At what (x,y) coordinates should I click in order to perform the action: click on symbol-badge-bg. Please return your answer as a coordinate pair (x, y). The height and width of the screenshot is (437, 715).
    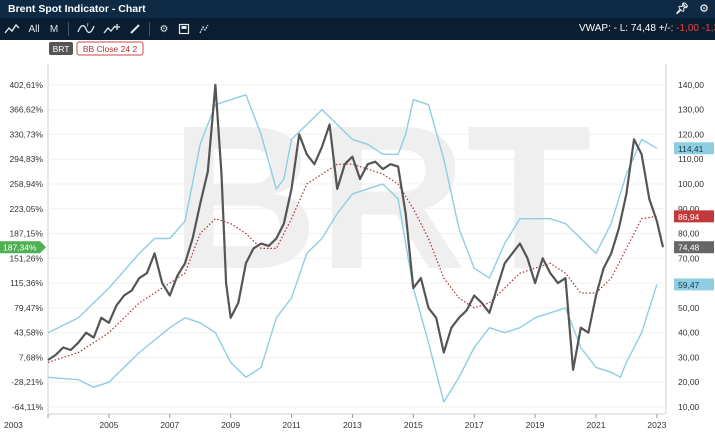
    Looking at the image, I should click on (61, 48).